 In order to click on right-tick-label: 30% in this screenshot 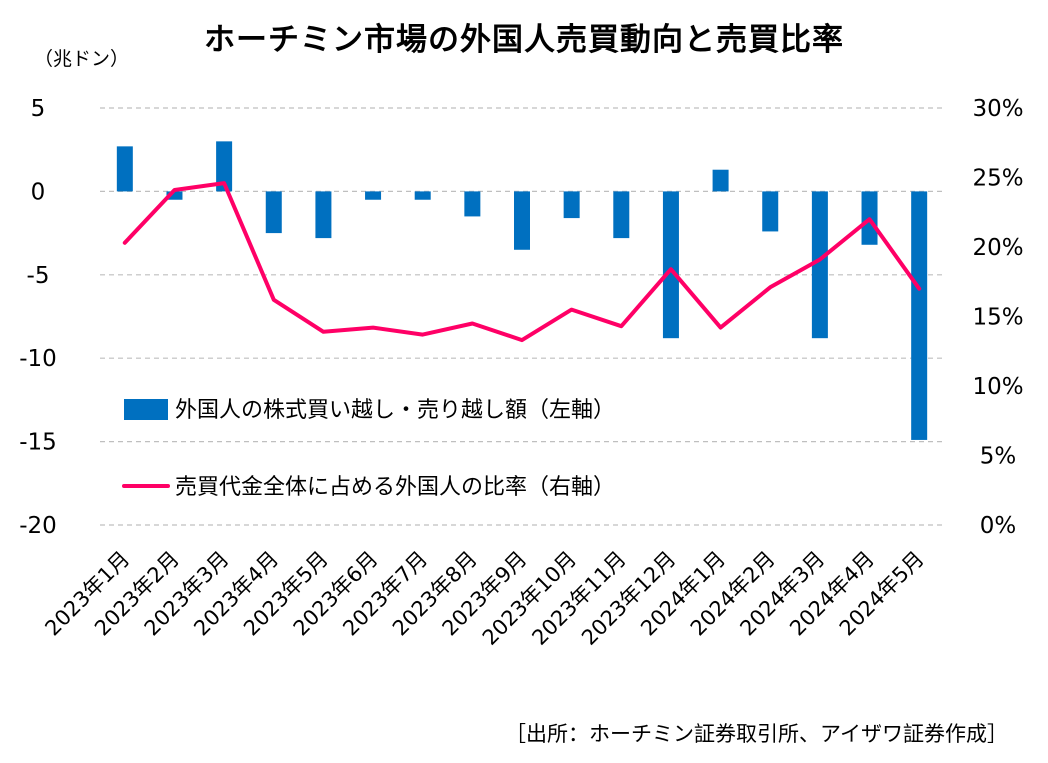, I will do `click(997, 109)`.